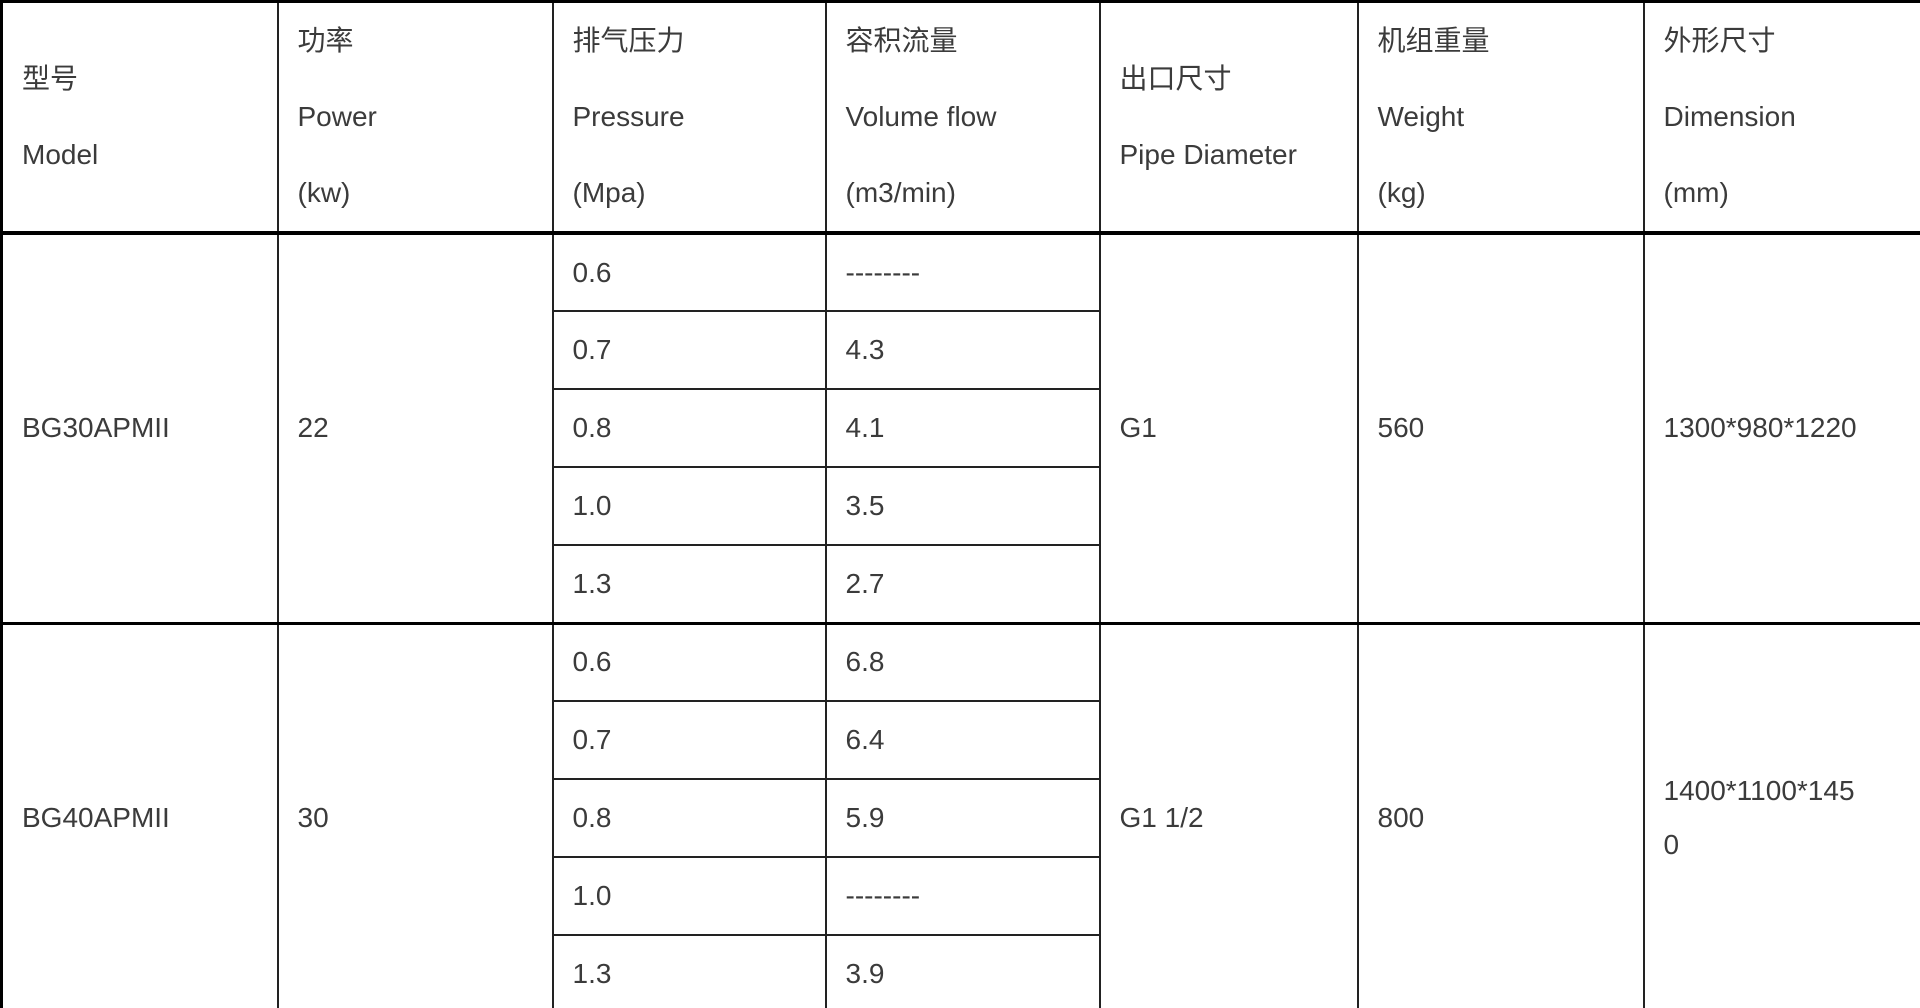 This screenshot has width=1920, height=1008. What do you see at coordinates (50, 78) in the screenshot?
I see `header-model-zh: 型号` at bounding box center [50, 78].